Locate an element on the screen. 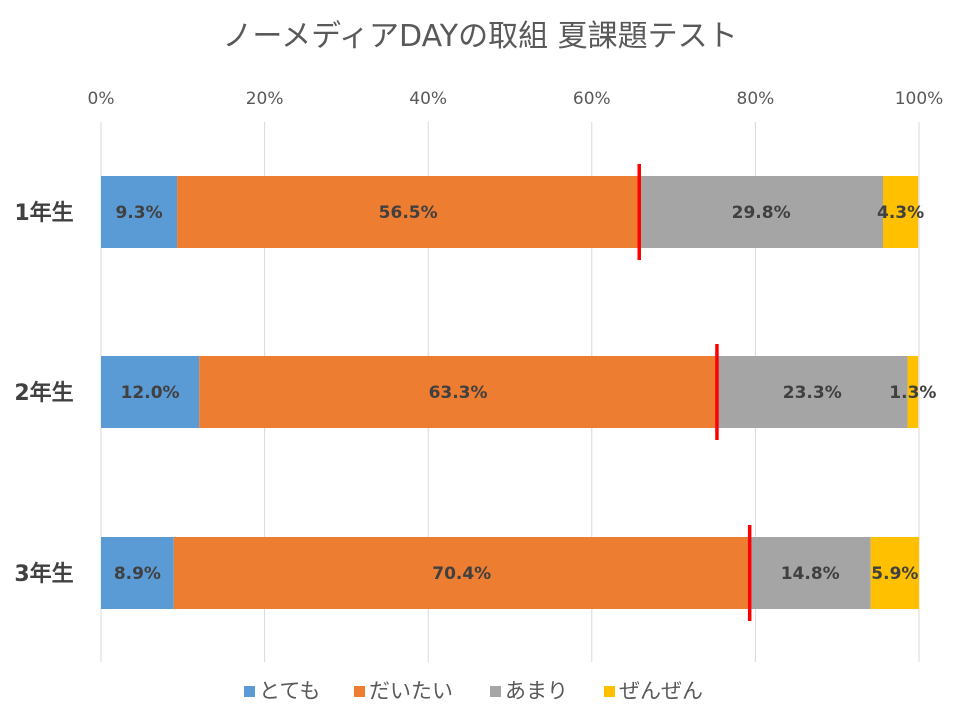  legend-label: とても is located at coordinates (289, 691).